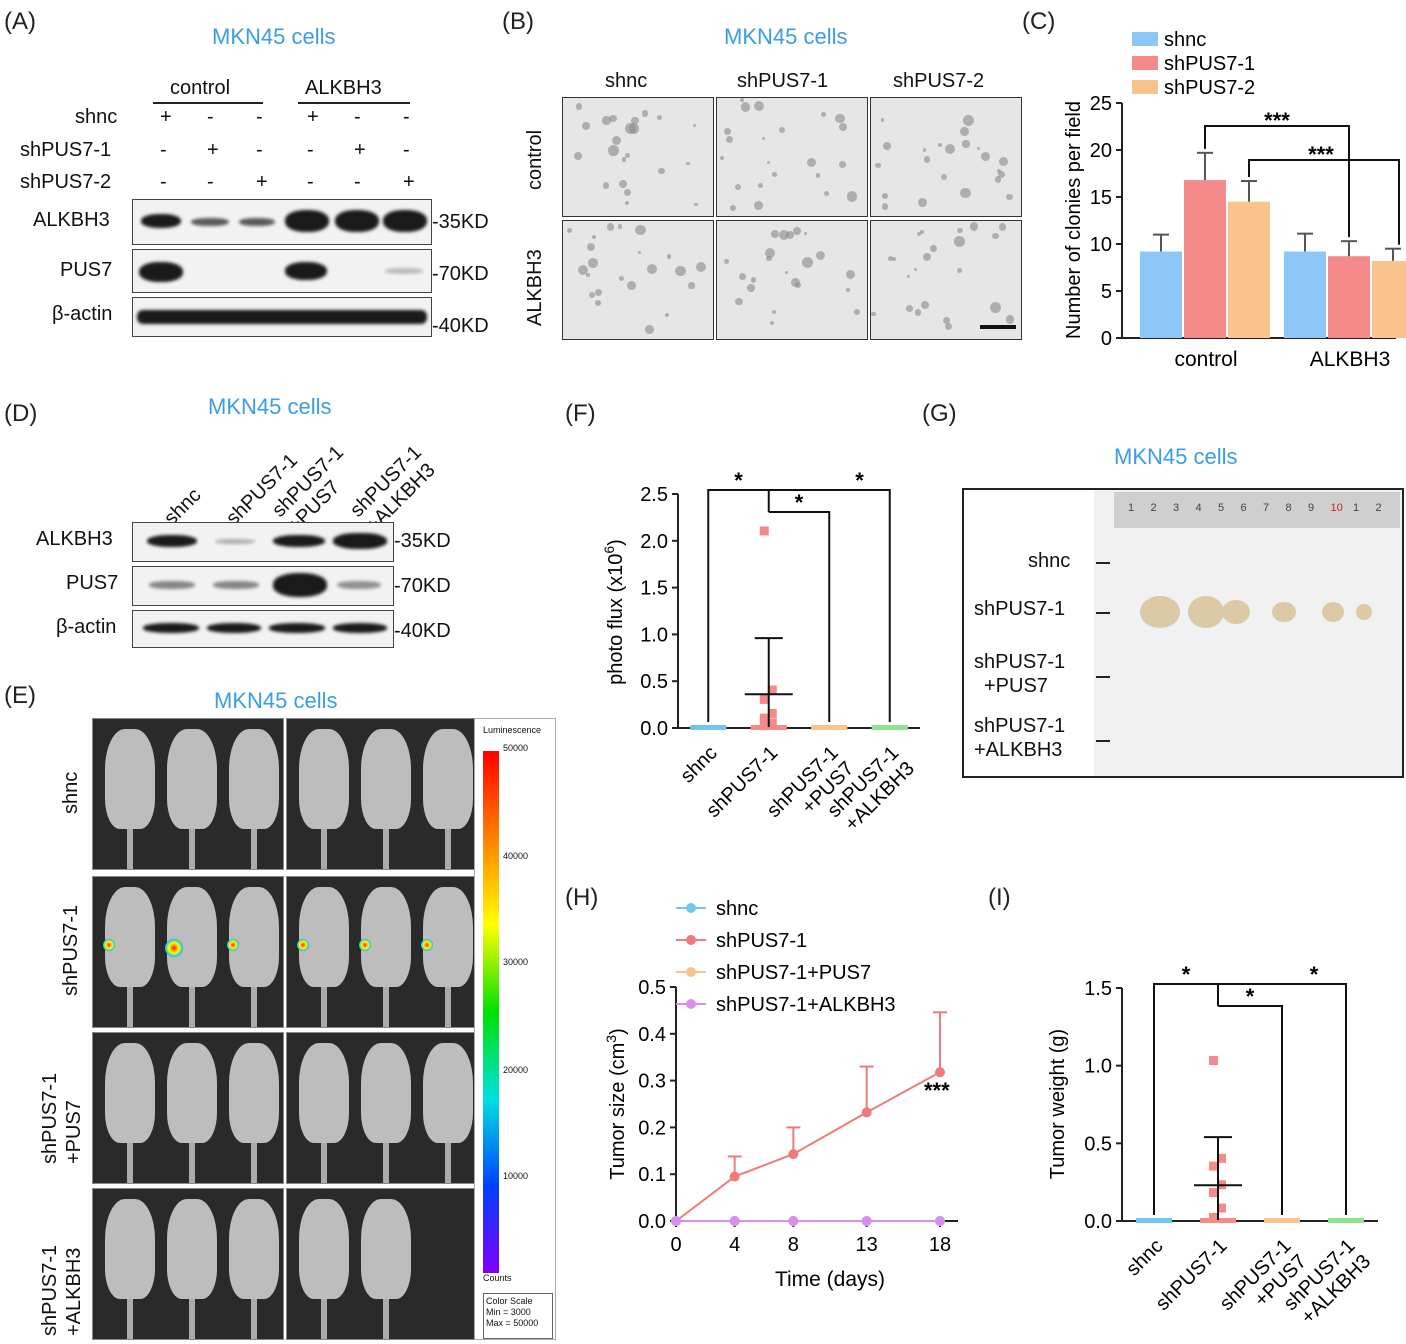 The height and width of the screenshot is (1344, 1406). Describe the element at coordinates (580, 413) in the screenshot. I see `panel-f-label: (F)` at that location.